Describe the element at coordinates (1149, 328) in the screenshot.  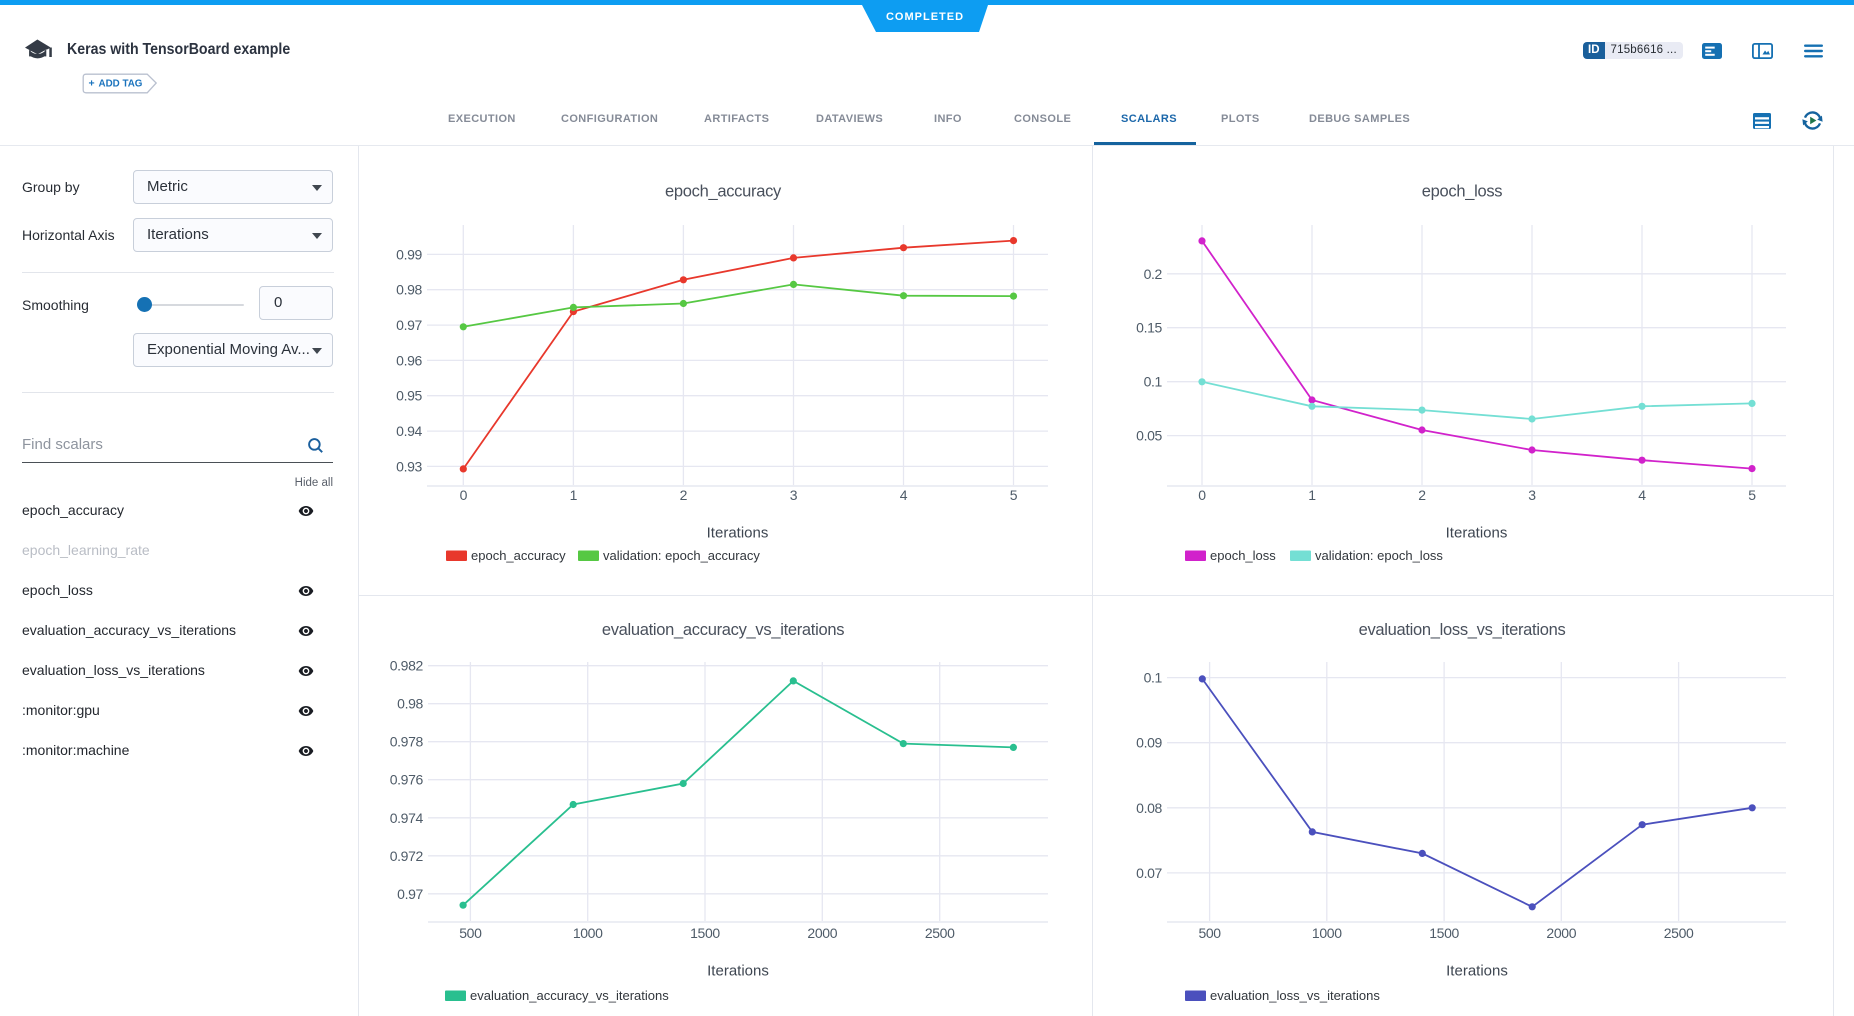
I see `svg-text: 0.15` at that location.